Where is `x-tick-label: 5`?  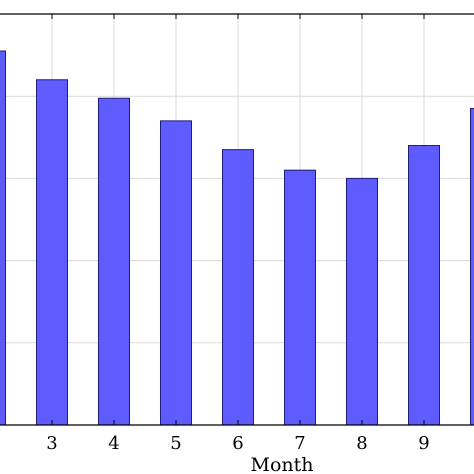
x-tick-label: 5 is located at coordinates (175, 443).